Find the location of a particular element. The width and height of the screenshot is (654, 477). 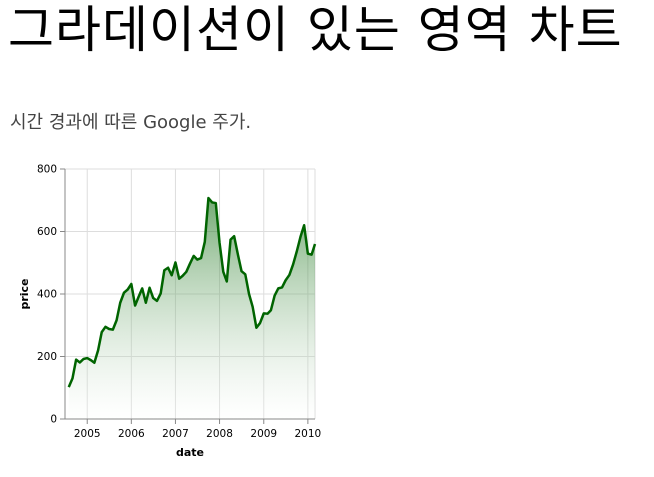

page-description: 시간 경과에 따른 Google 주가. is located at coordinates (131, 122).